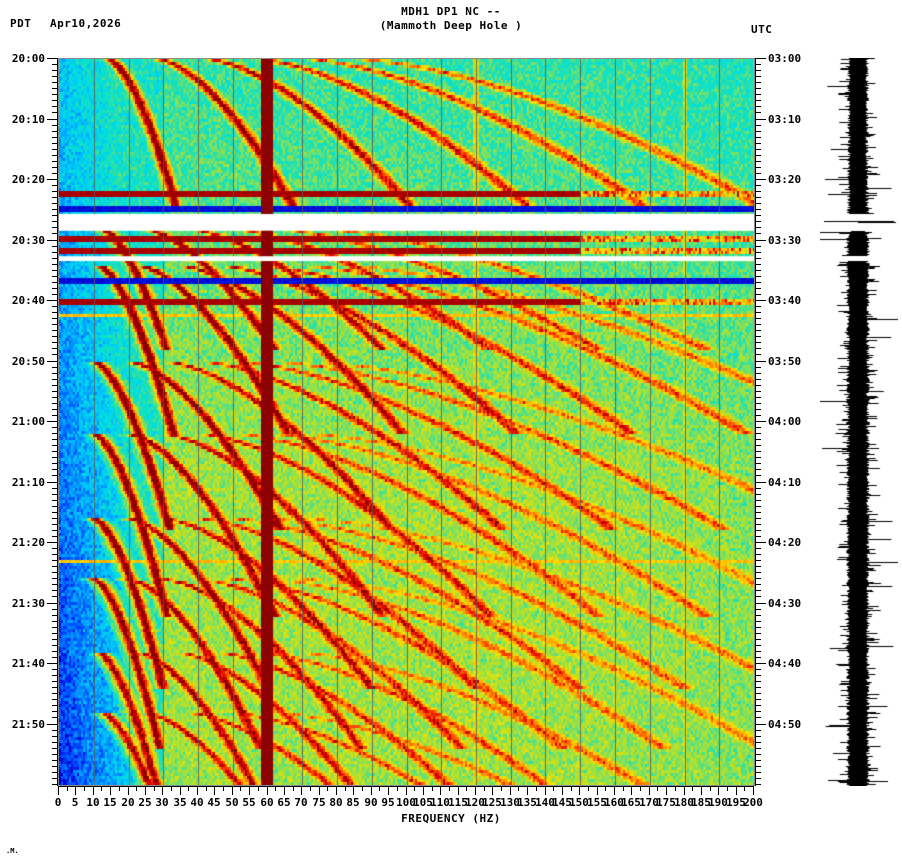  I want to click on frequency-tick-label: 180, so click(684, 802).